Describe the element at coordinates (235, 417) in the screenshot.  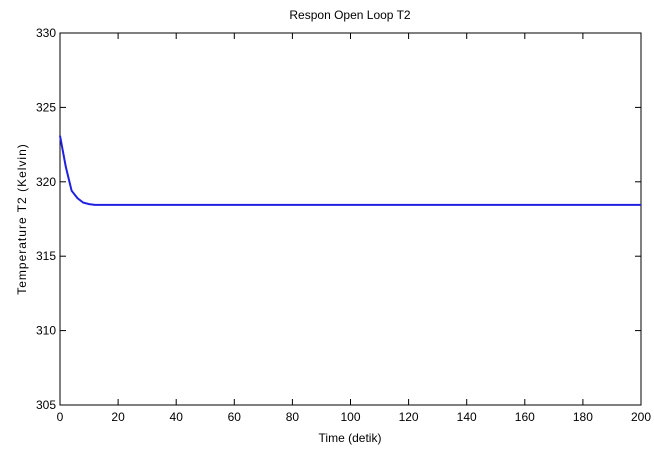
I see `x-tick-label: 60` at that location.